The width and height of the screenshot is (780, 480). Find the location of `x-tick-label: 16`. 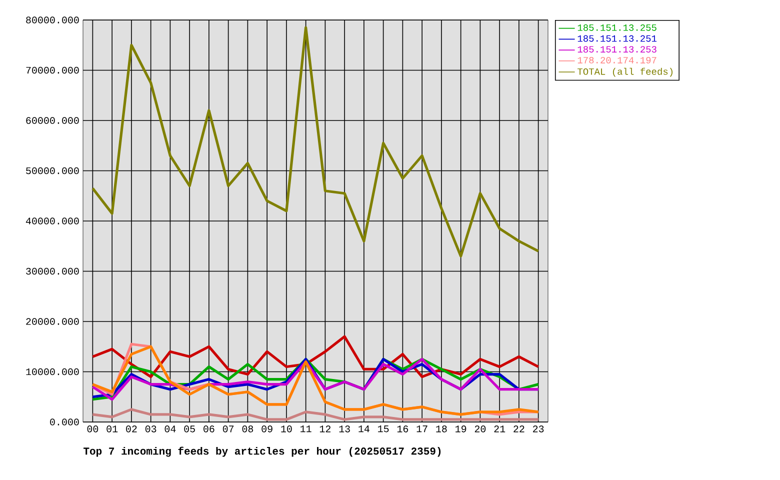

x-tick-label: 16 is located at coordinates (402, 429).